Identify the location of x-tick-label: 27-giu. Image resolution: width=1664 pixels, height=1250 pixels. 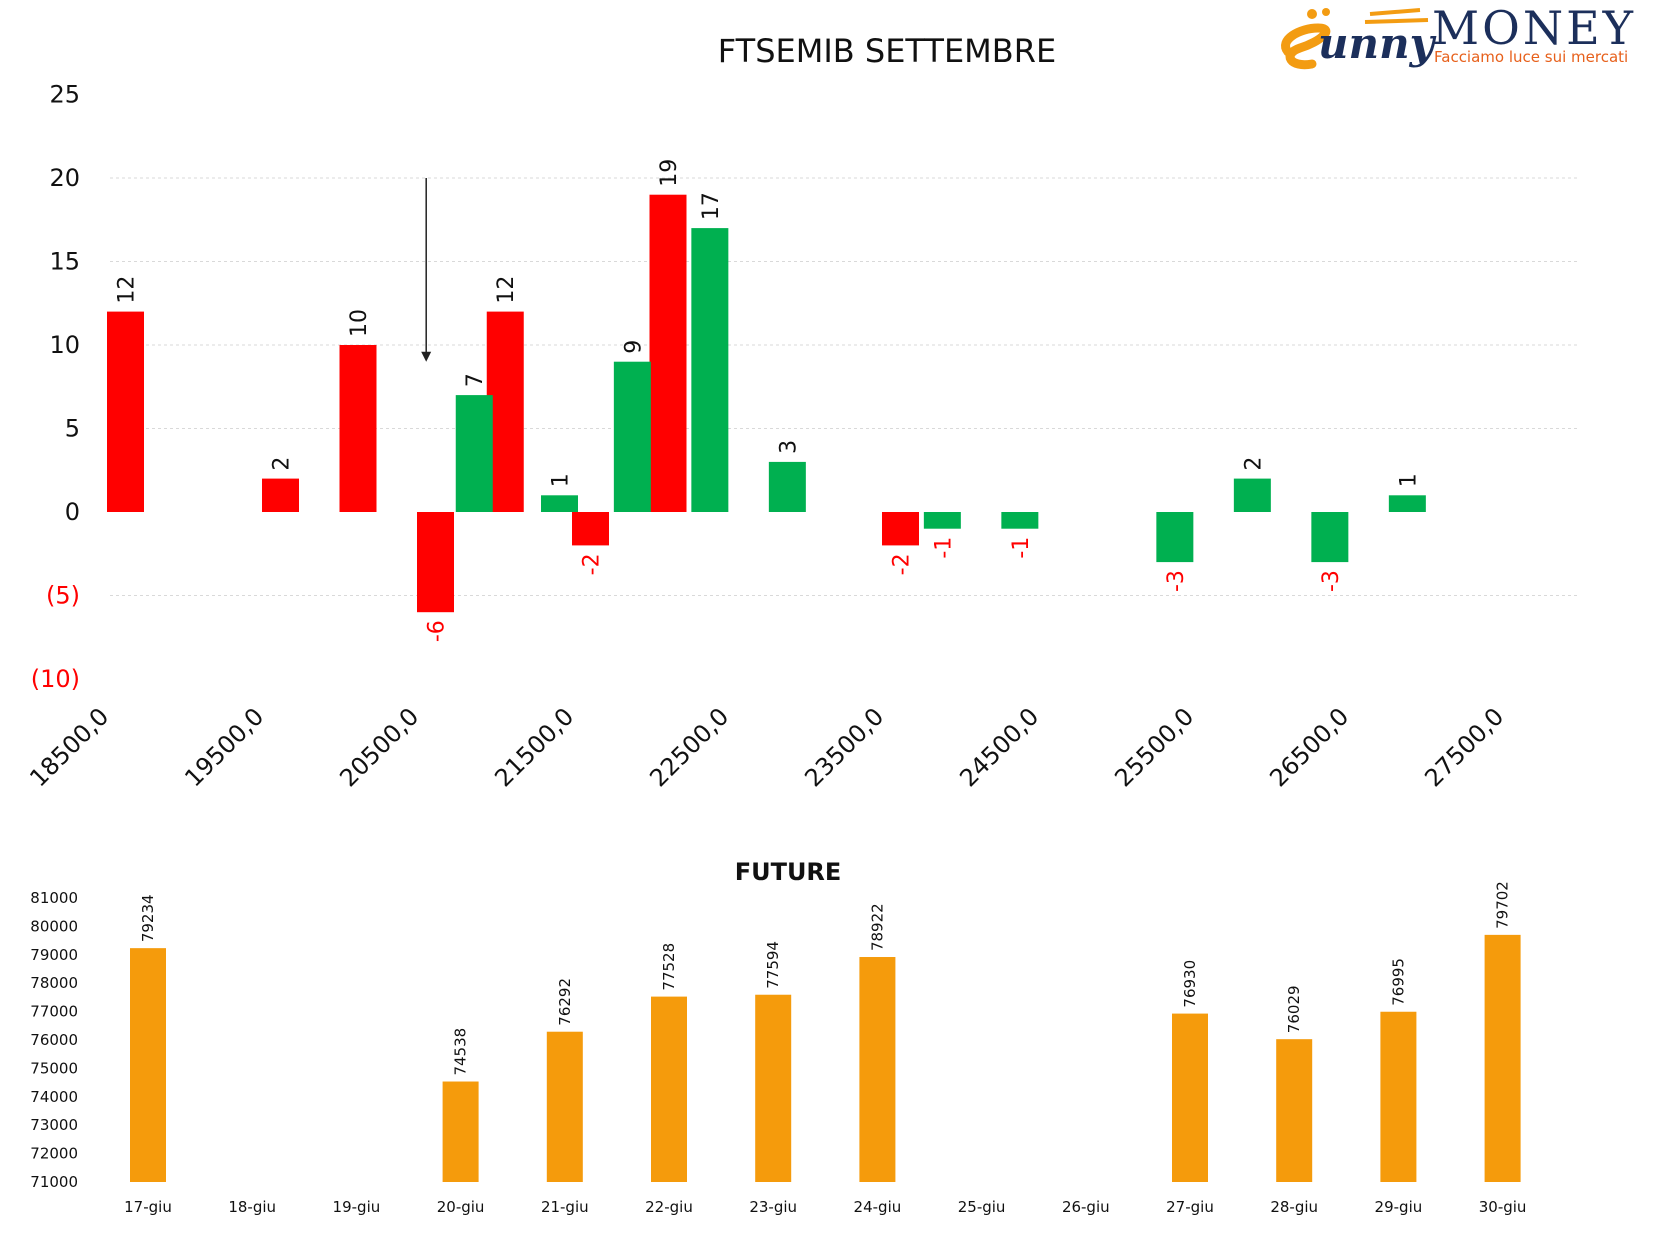
(1190, 1207).